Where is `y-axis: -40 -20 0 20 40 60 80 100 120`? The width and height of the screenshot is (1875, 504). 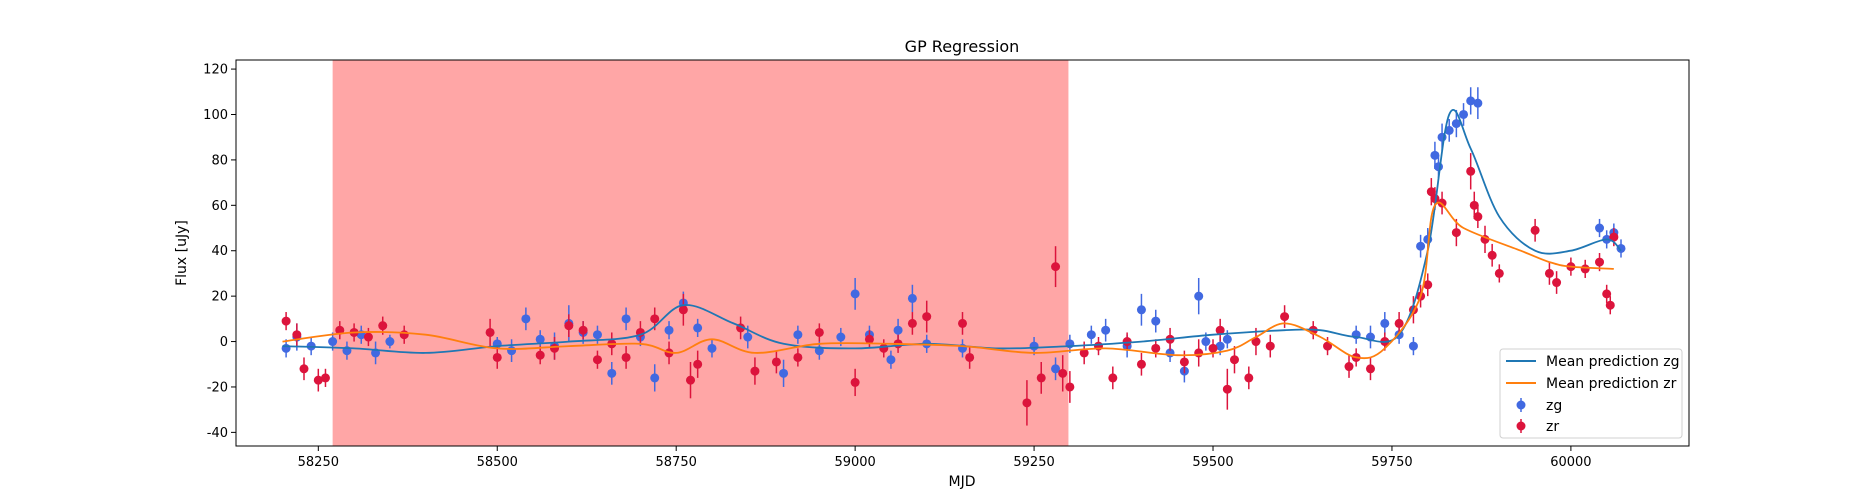
y-axis: -40 -20 0 20 40 60 80 100 120 is located at coordinates (219, 252).